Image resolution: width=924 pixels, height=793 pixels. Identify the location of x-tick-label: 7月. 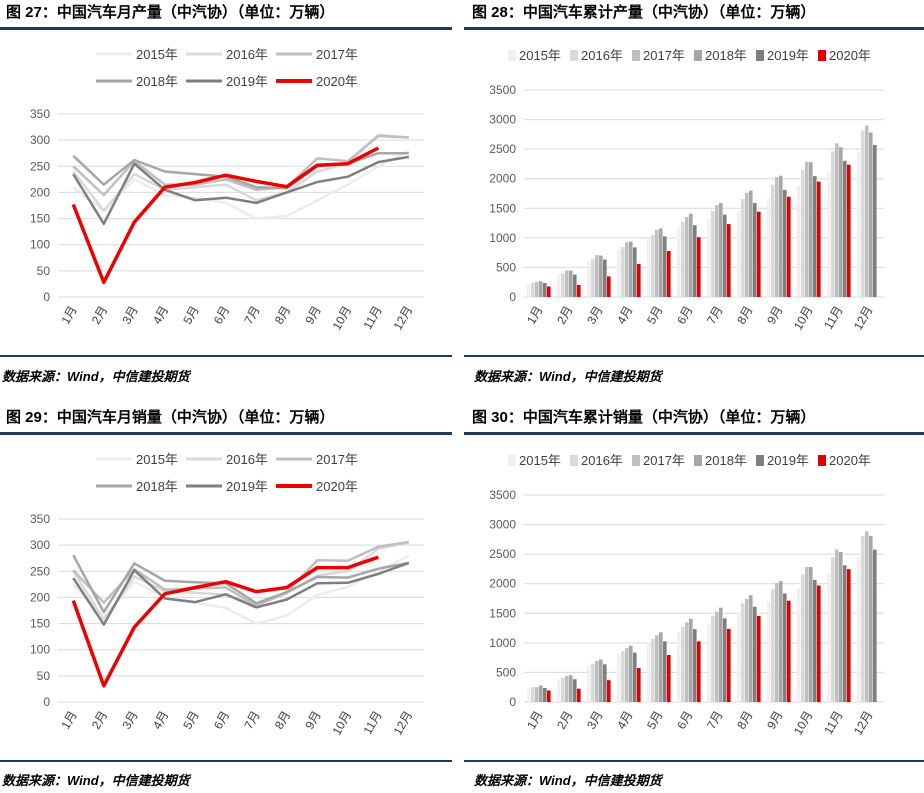
(251, 315).